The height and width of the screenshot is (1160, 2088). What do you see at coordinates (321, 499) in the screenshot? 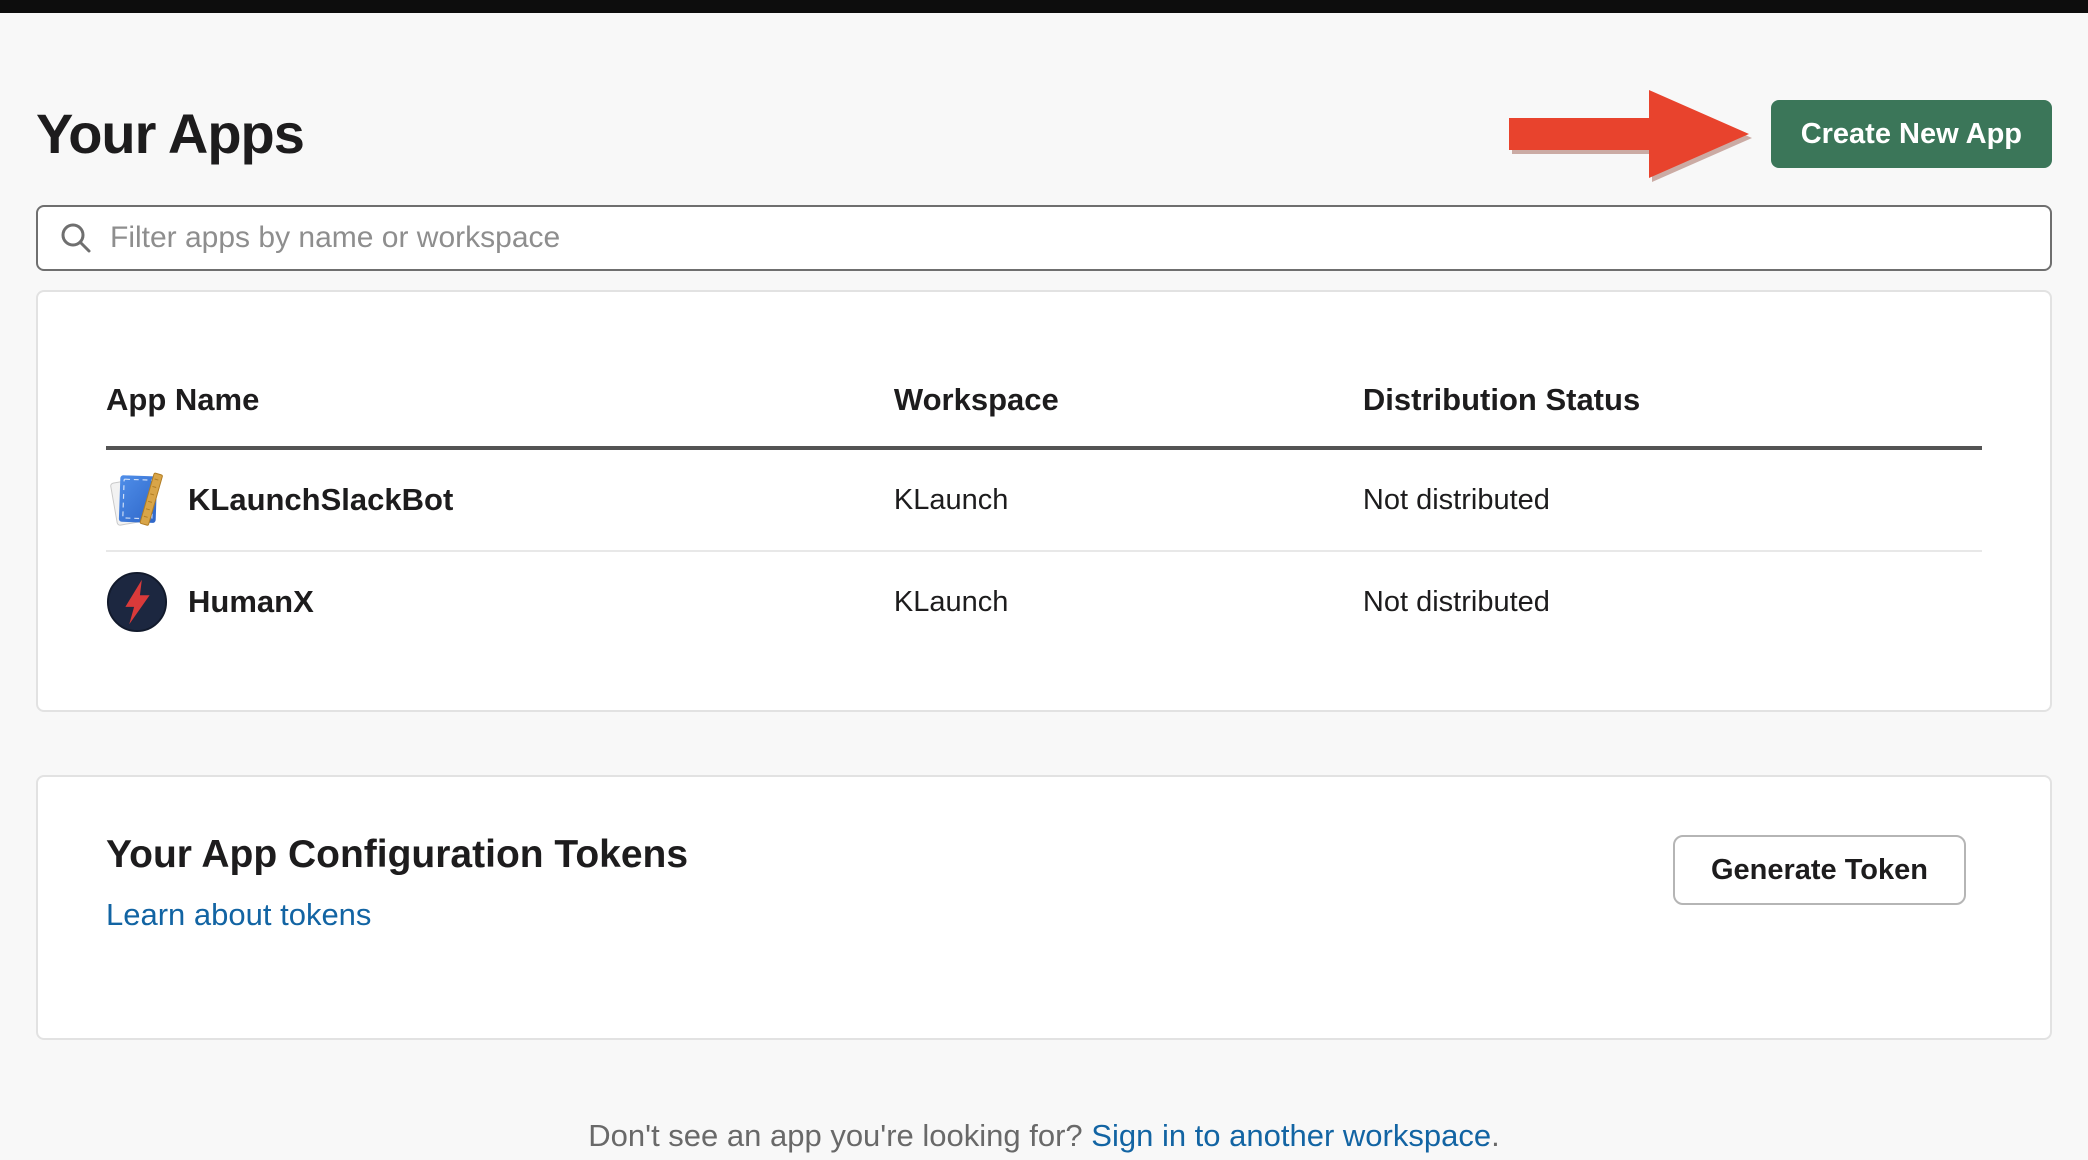
I see `app-name-link: KLaunchSlackBot` at bounding box center [321, 499].